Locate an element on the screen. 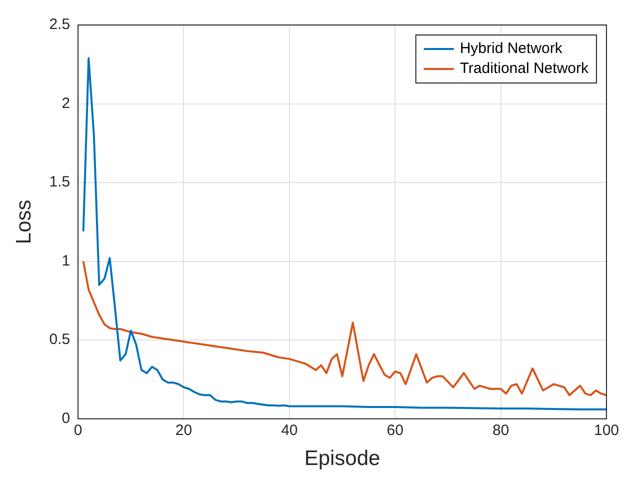 This screenshot has height=487, width=632. y-tick-label: 2.5 is located at coordinates (59, 25).